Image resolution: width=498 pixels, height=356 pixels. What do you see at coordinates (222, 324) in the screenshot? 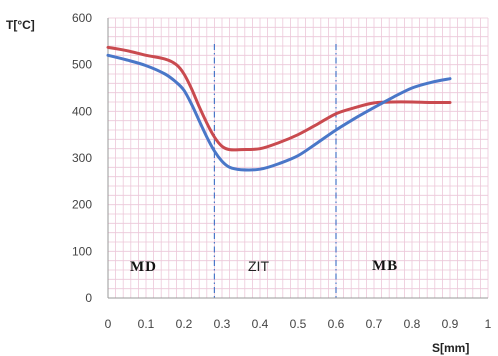
I see `x-tick-label: 0.3` at bounding box center [222, 324].